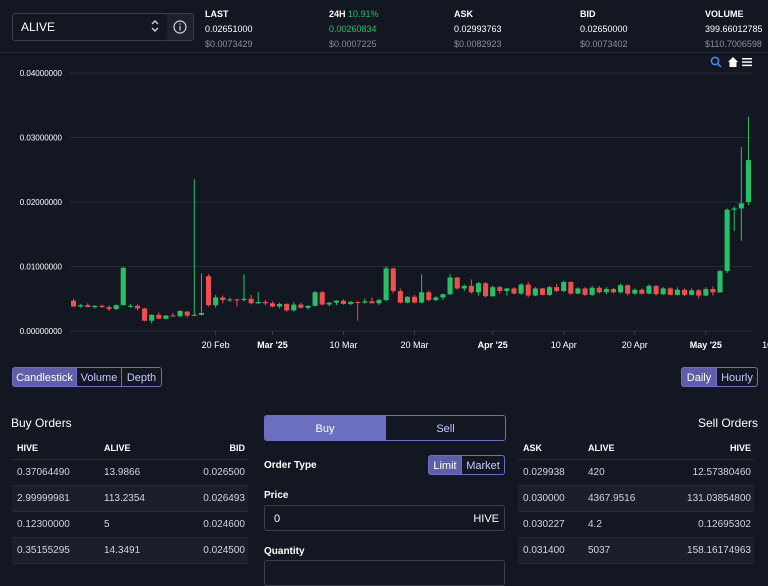 The height and width of the screenshot is (586, 768). Describe the element at coordinates (635, 345) in the screenshot. I see `x-tick-label: 20 Apr` at that location.